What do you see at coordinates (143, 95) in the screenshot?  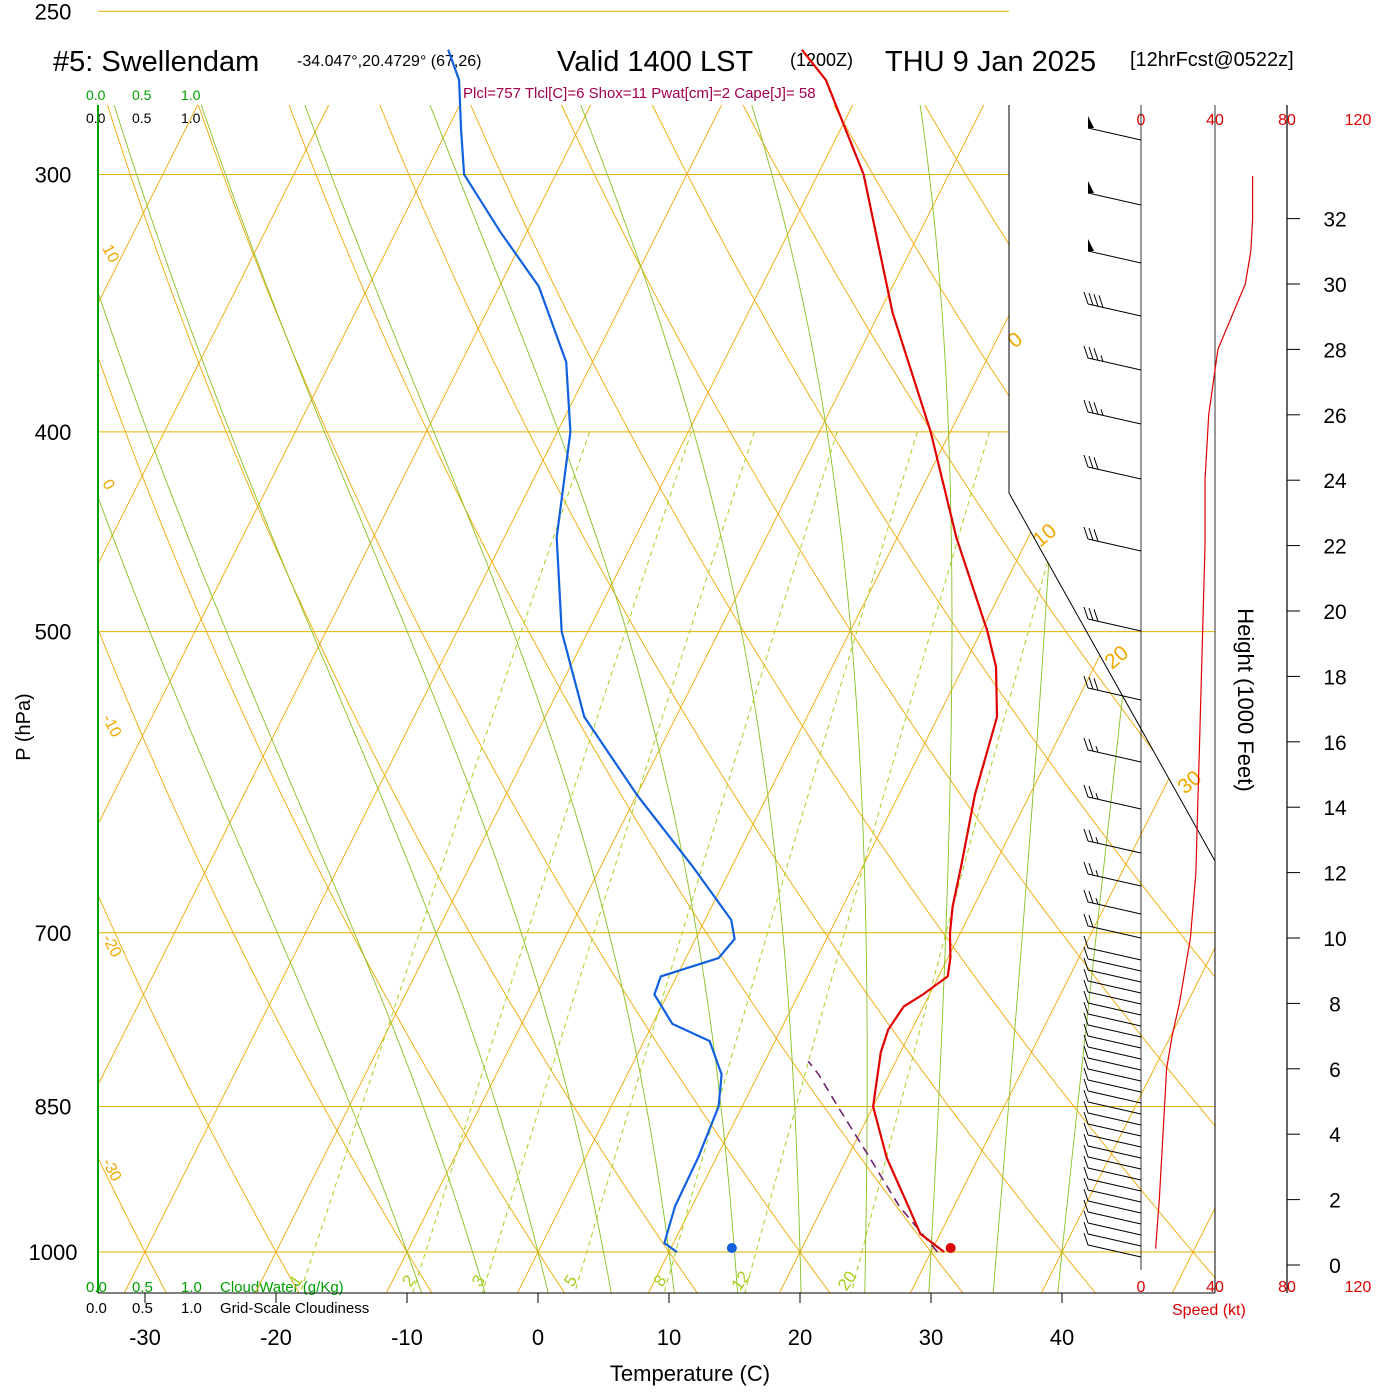 I see `cloudwater-top-ticks: 0.0 0.5 1.0` at bounding box center [143, 95].